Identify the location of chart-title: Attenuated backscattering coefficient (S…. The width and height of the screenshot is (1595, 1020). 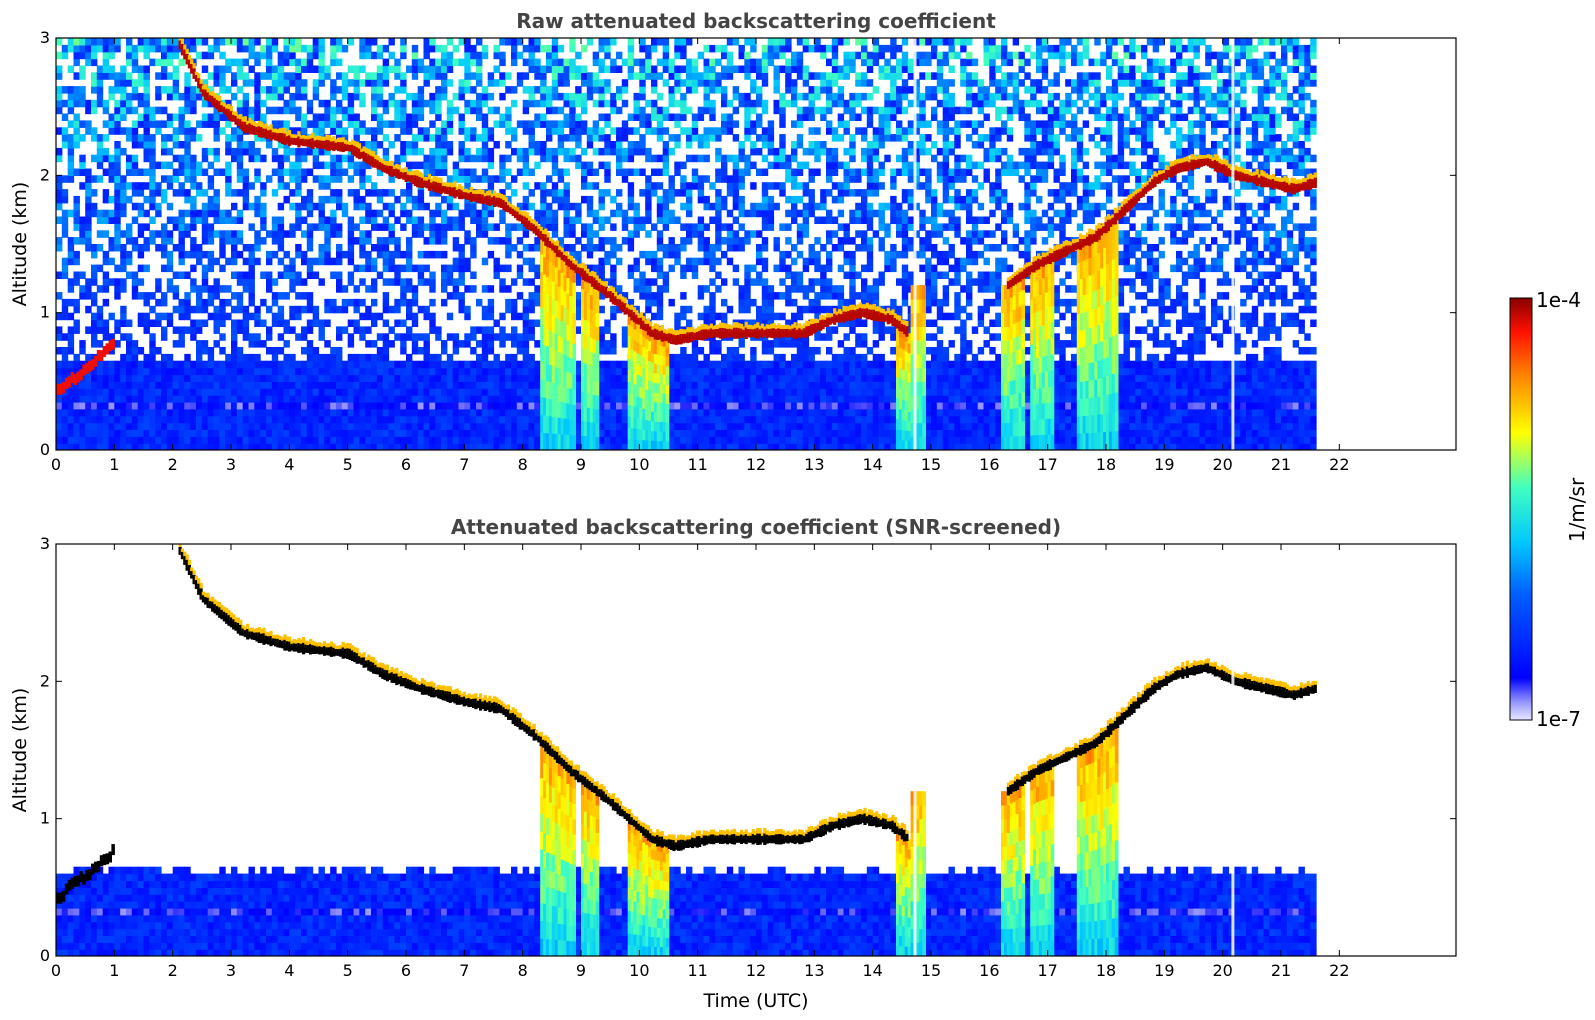
(756, 527).